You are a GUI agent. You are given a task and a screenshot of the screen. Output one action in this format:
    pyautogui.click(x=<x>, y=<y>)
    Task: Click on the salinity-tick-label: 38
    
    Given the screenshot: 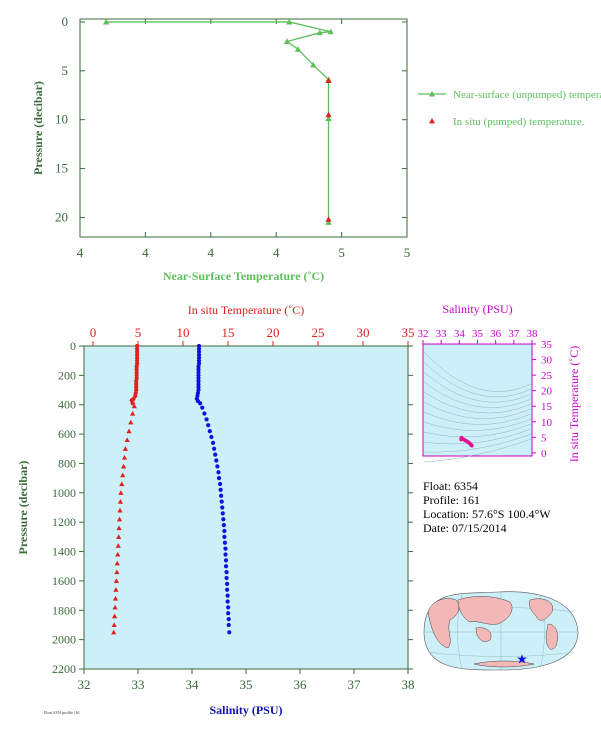 What is the action you would take?
    pyautogui.click(x=408, y=684)
    